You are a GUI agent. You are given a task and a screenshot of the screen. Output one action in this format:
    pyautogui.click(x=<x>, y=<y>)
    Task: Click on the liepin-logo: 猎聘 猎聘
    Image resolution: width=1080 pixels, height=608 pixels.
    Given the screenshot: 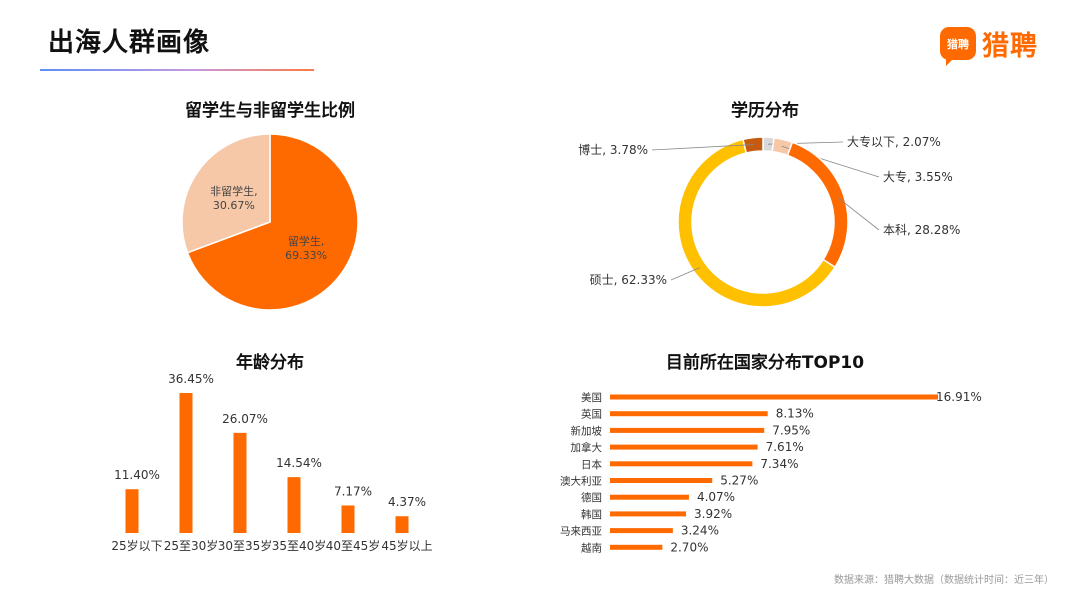 What is the action you would take?
    pyautogui.click(x=989, y=45)
    